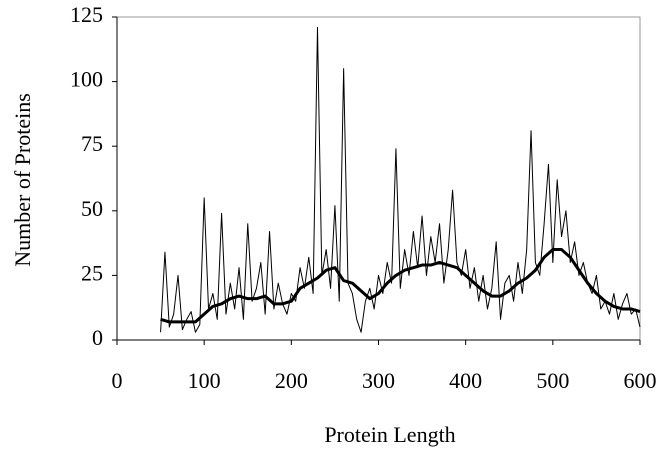 The image size is (663, 458). Describe the element at coordinates (552, 380) in the screenshot. I see `x-tick-label: 500` at that location.